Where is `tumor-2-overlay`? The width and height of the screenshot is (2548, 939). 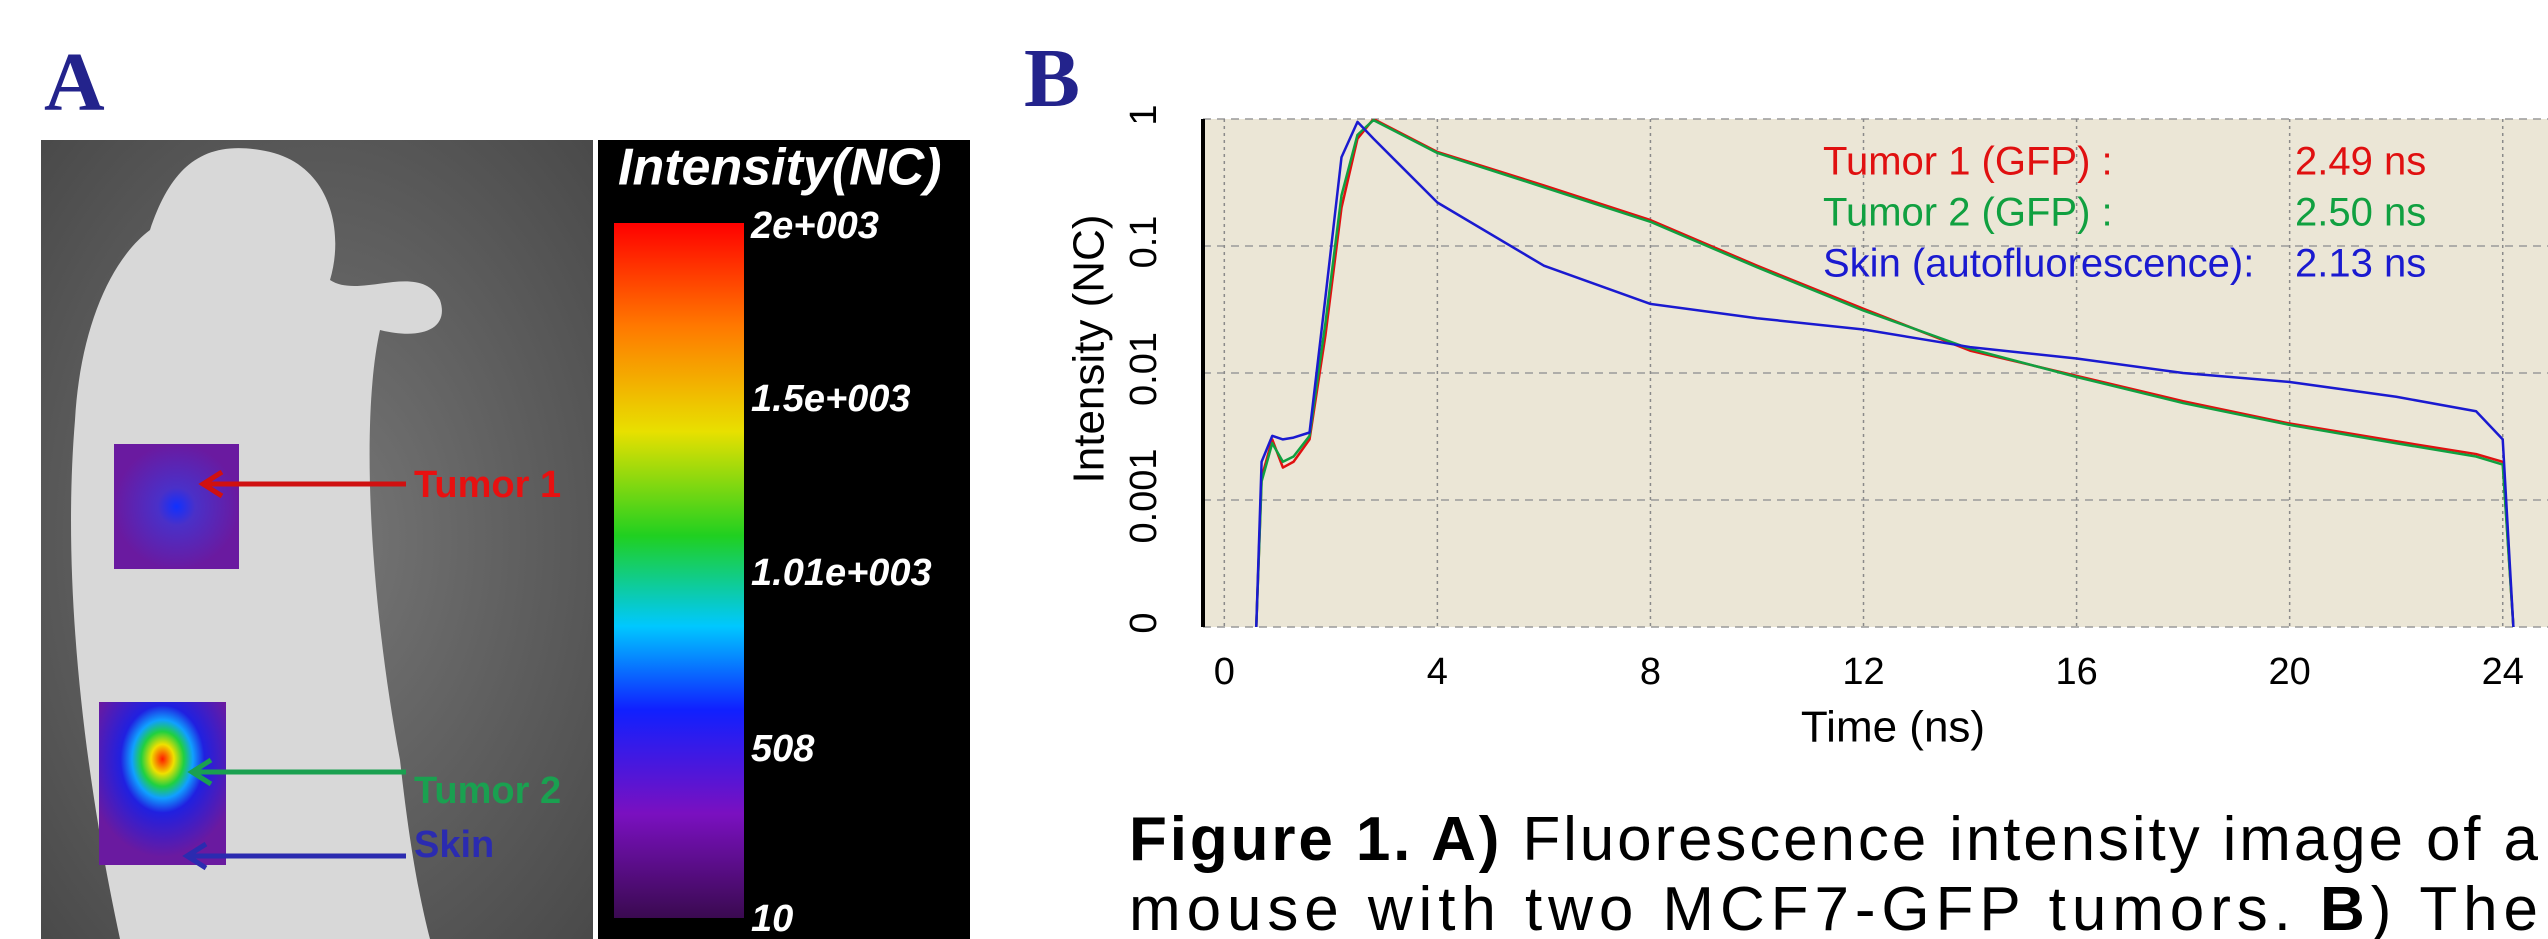
tumor-2-overlay is located at coordinates (162, 783).